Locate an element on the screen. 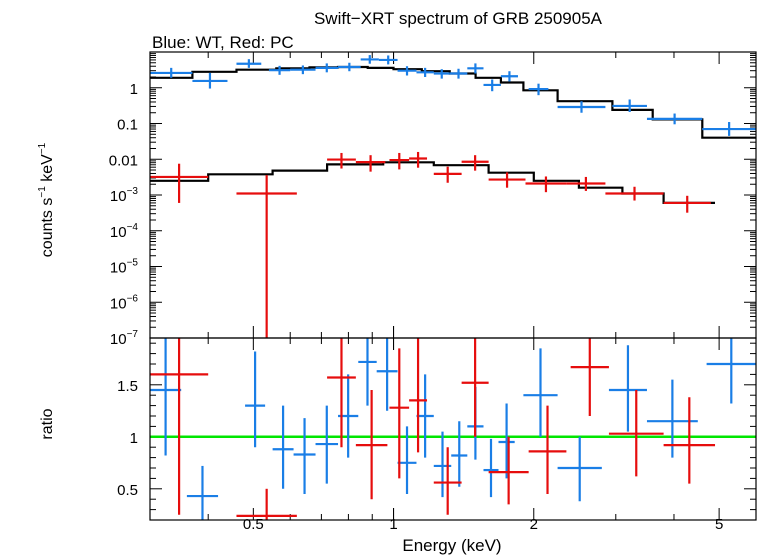 The width and height of the screenshot is (758, 556). ylabel-exp-1: −1 is located at coordinates (42, 192).